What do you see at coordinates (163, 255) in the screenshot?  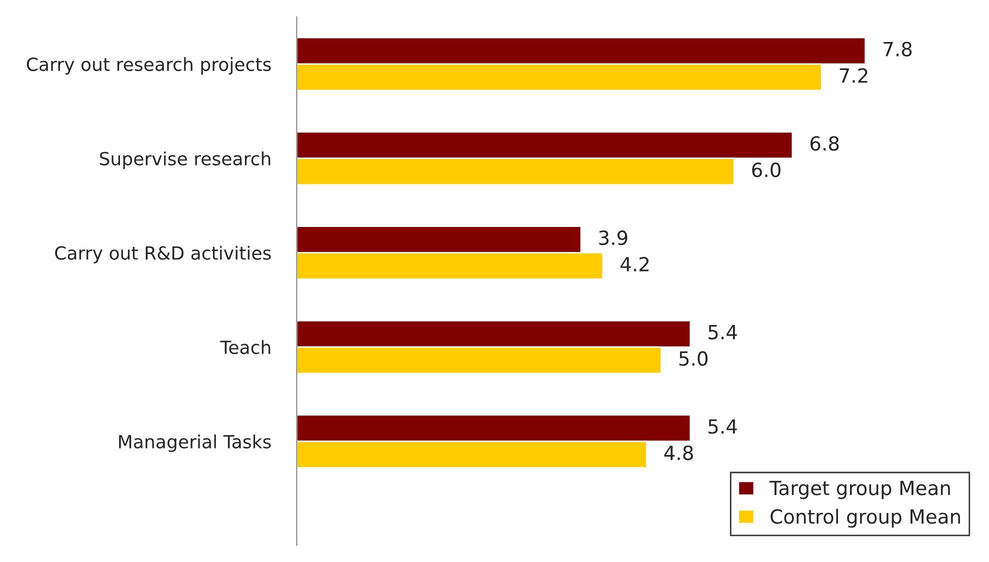 I see `y-tick-label: Carry out R&D activities` at bounding box center [163, 255].